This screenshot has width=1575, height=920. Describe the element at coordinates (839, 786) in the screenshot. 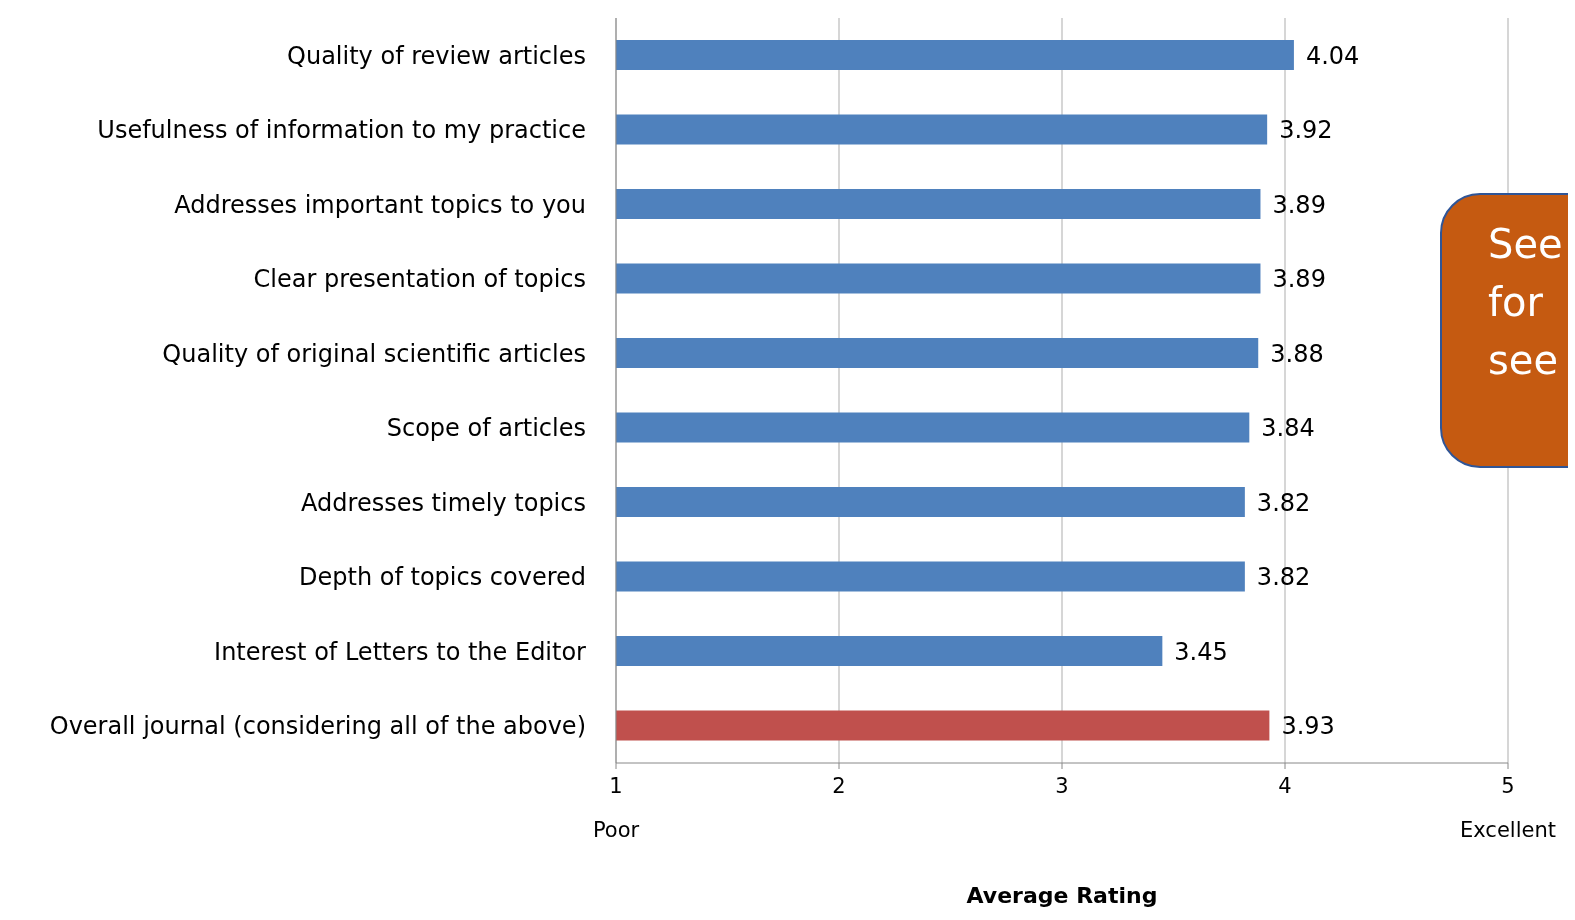

I see `x-tick-label: 2` at that location.